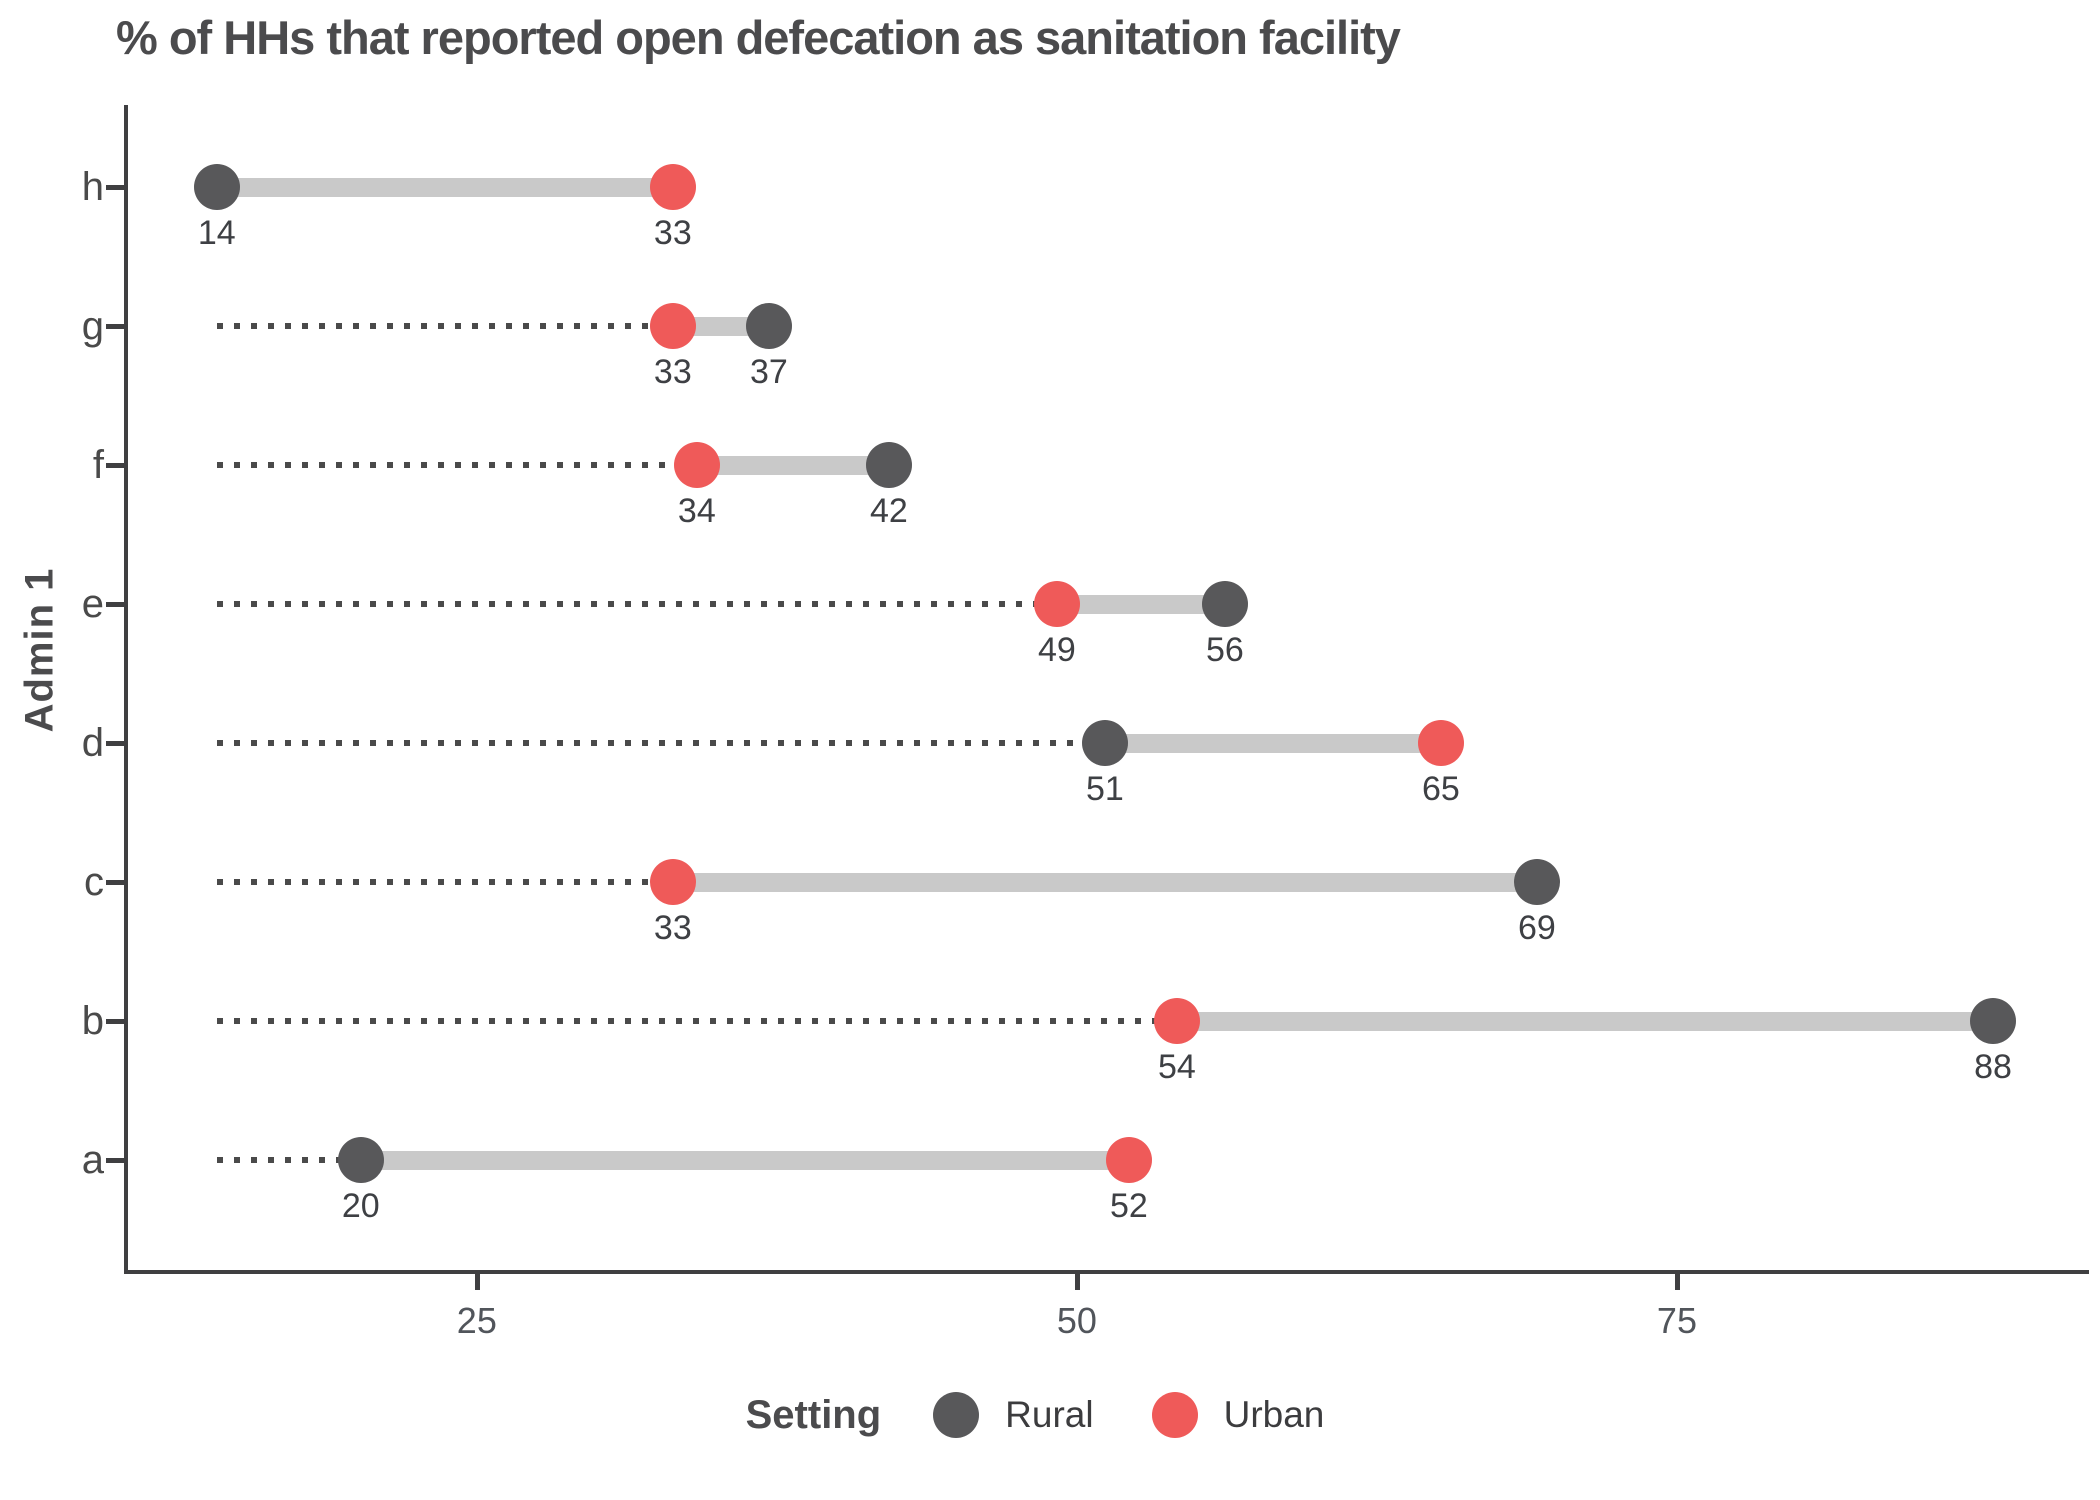  What do you see at coordinates (1441, 789) in the screenshot?
I see `urban-value-label: 65` at bounding box center [1441, 789].